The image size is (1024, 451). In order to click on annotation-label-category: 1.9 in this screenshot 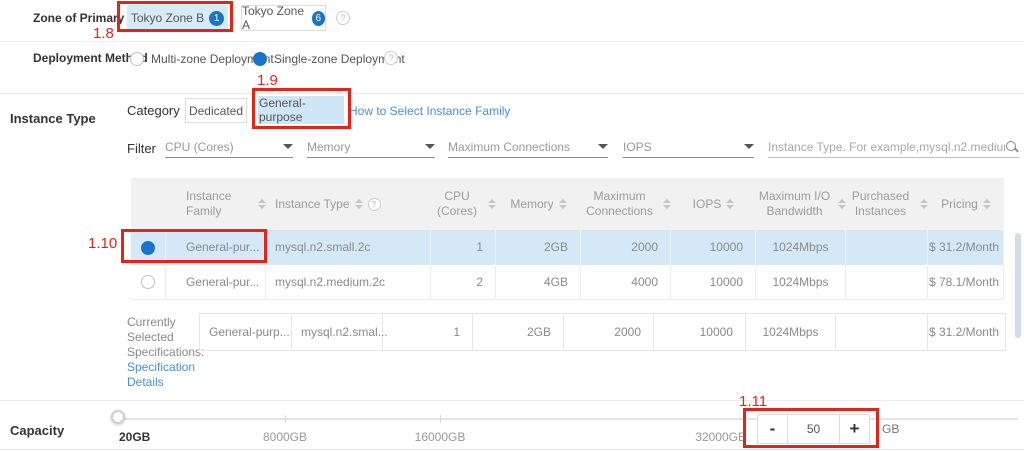, I will do `click(267, 80)`.